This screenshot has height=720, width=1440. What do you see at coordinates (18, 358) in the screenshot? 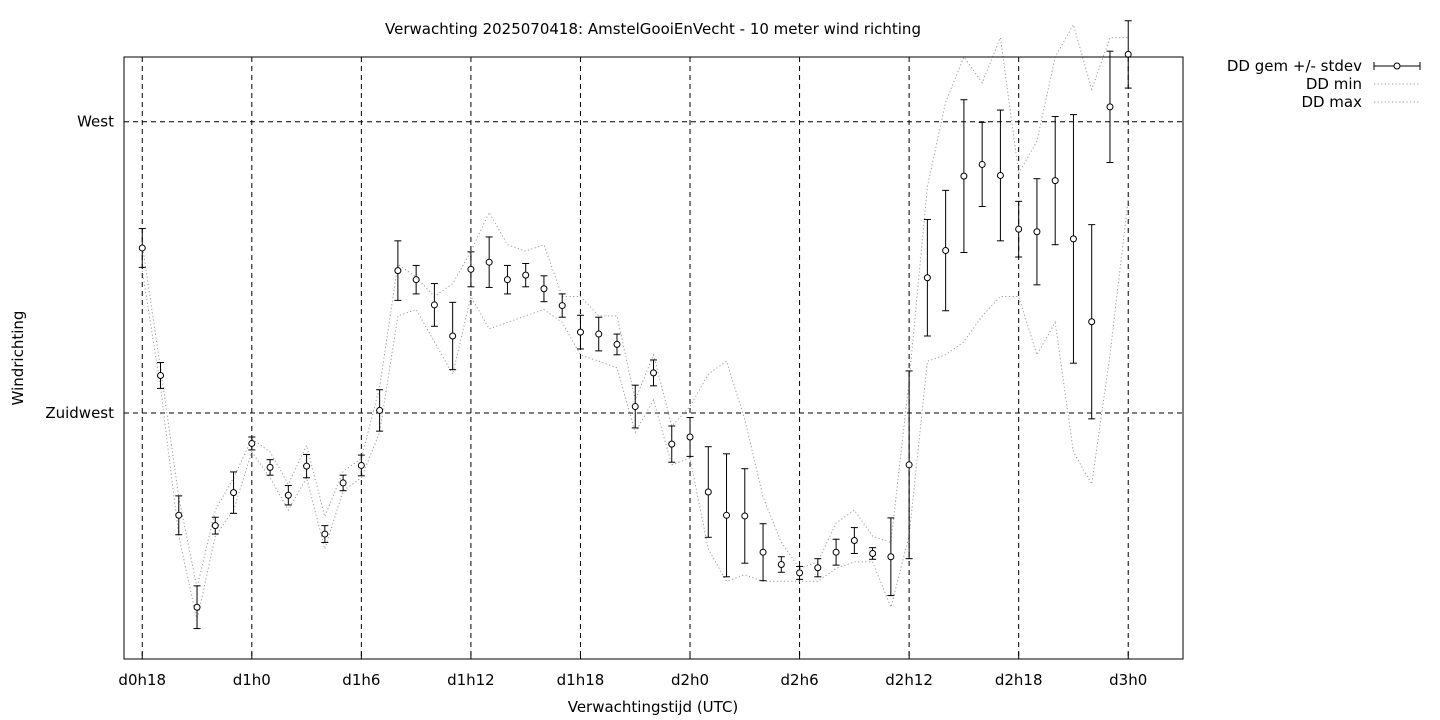
I see `y-axis-label: Windrichting` at bounding box center [18, 358].